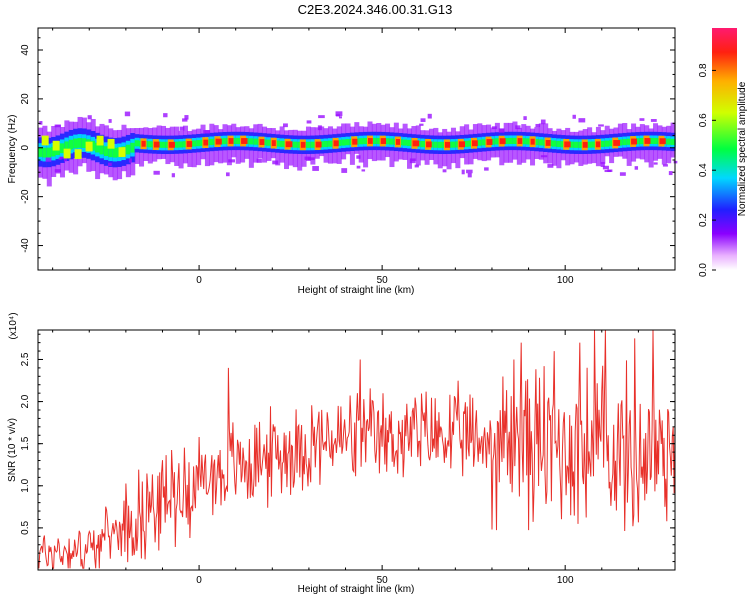 The width and height of the screenshot is (750, 600). I want to click on y-tick-label: 1.0, so click(25, 485).